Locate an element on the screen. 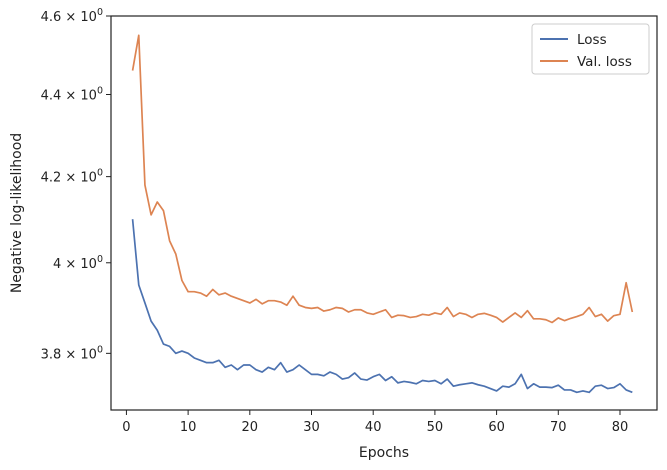 This screenshot has width=667, height=470. legend: Loss Val. loss is located at coordinates (590, 49).